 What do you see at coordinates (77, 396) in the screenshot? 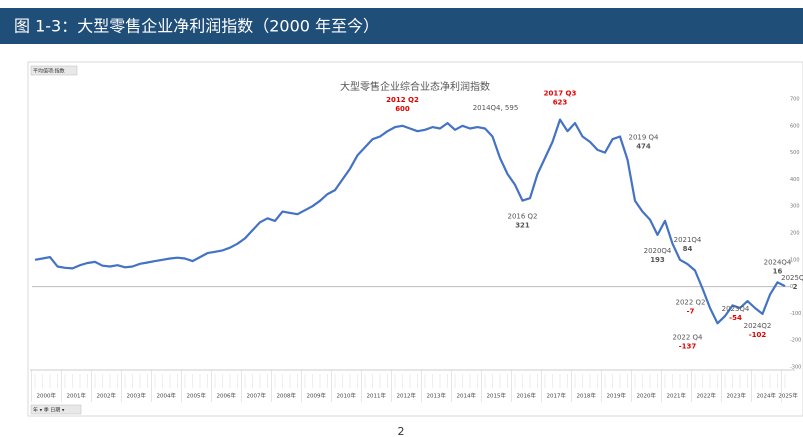
I see `x-tick-label: 2001年` at bounding box center [77, 396].